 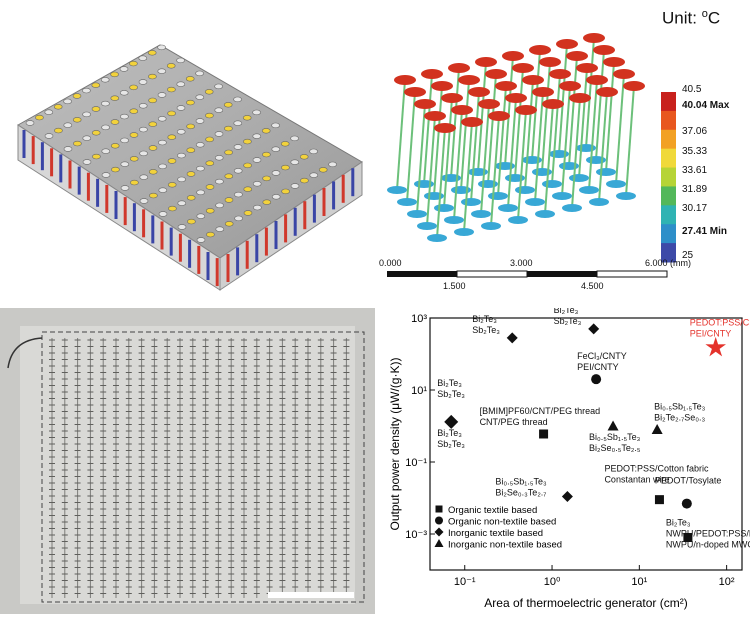 What do you see at coordinates (181, 143) in the screenshot?
I see `knit-rows` at bounding box center [181, 143].